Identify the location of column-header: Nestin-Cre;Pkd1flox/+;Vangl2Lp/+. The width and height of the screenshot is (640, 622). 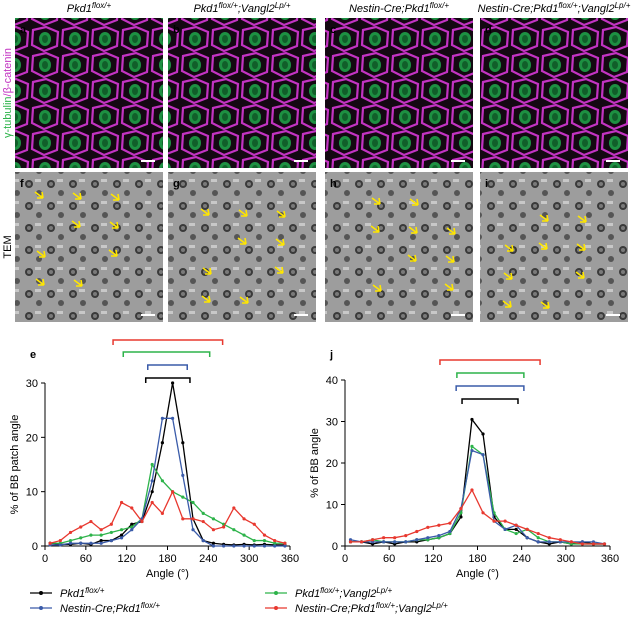
(554, 8).